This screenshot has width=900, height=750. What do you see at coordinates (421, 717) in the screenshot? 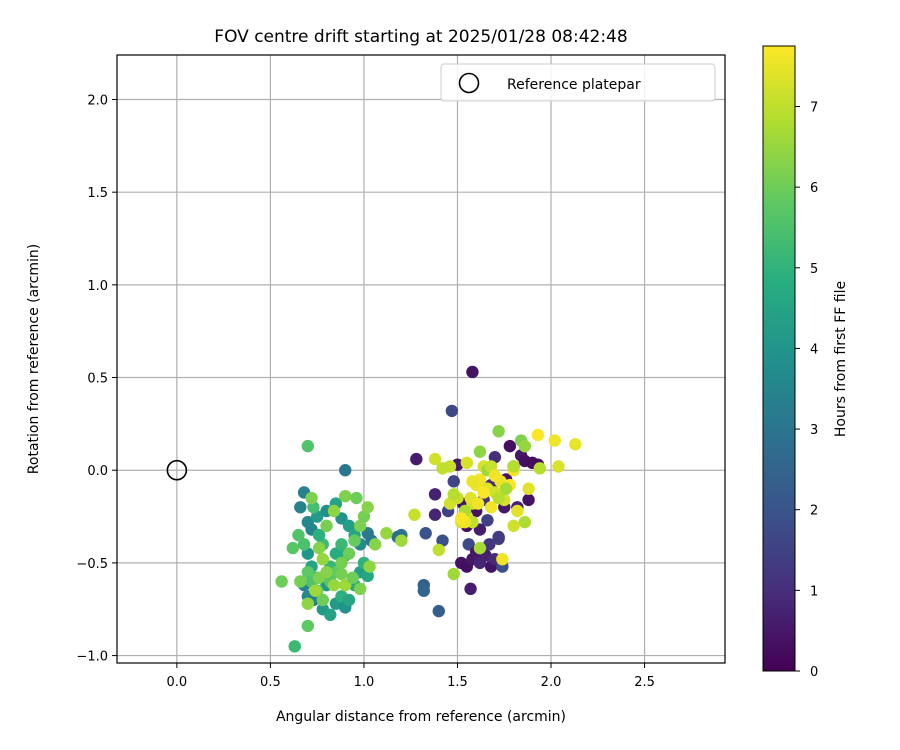
I see `x-axis-label: Angular distance from reference (arcmin)` at bounding box center [421, 717].